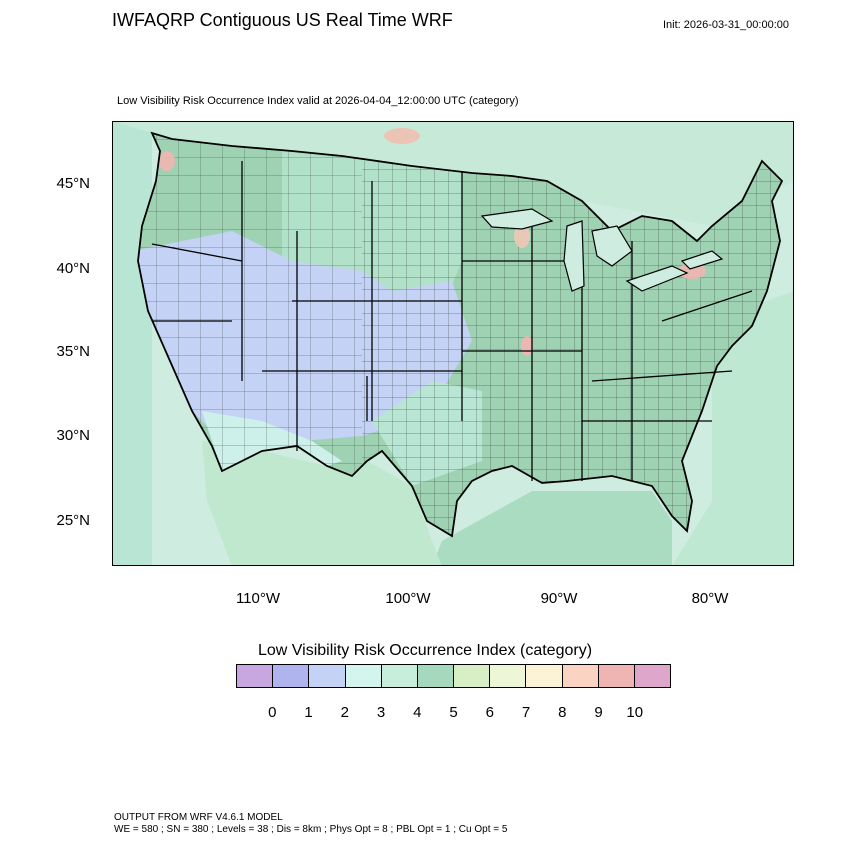  What do you see at coordinates (526, 712) in the screenshot?
I see `colorbar-label: 7` at bounding box center [526, 712].